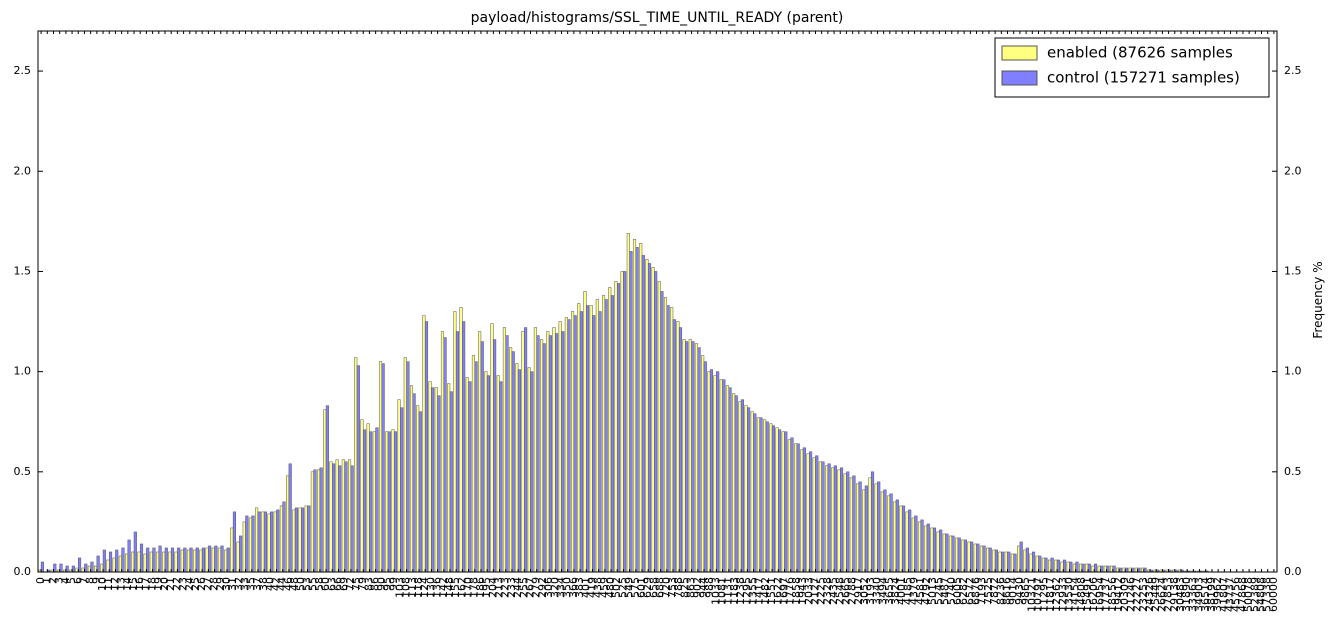 This screenshot has height=633, width=1336. What do you see at coordinates (635, 587) in the screenshot?
I see `x-tick-label: 575` at bounding box center [635, 587].